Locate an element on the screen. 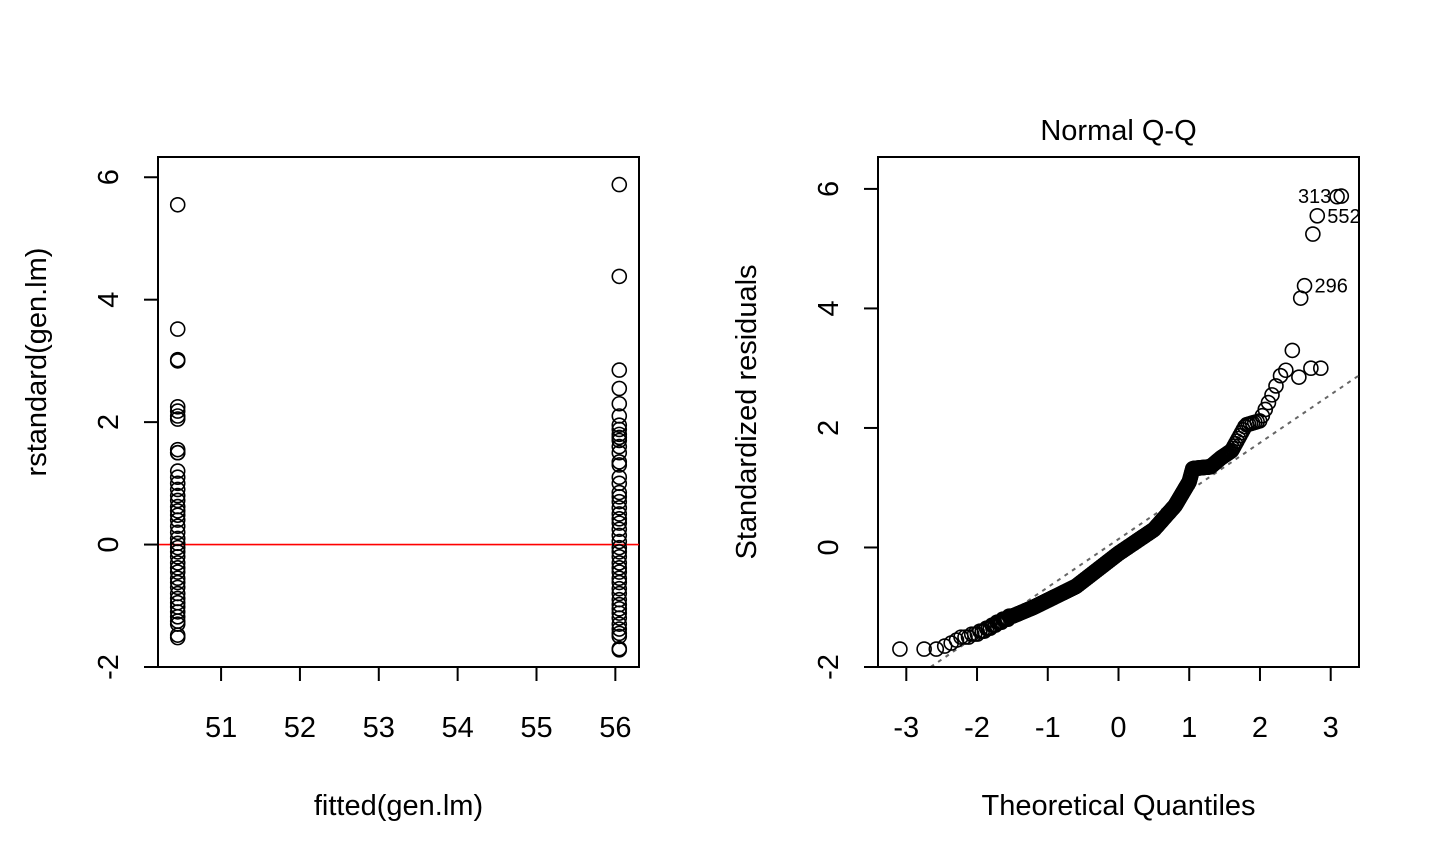 The width and height of the screenshot is (1440, 864). x-tick-label: 53 is located at coordinates (379, 728).